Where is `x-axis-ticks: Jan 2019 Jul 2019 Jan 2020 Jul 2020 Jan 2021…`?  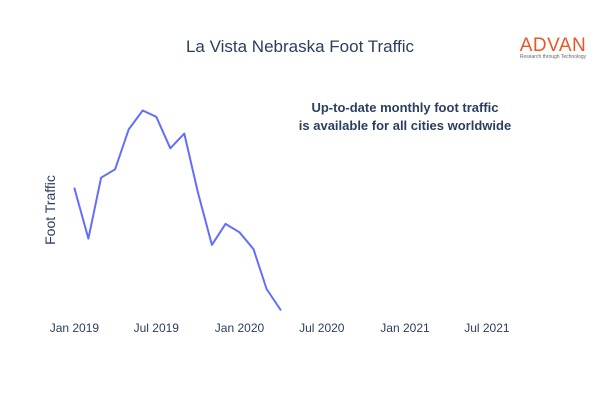
x-axis-ticks: Jan 2019 Jul 2019 Jan 2020 Jul 2020 Jan 2021… is located at coordinates (280, 328).